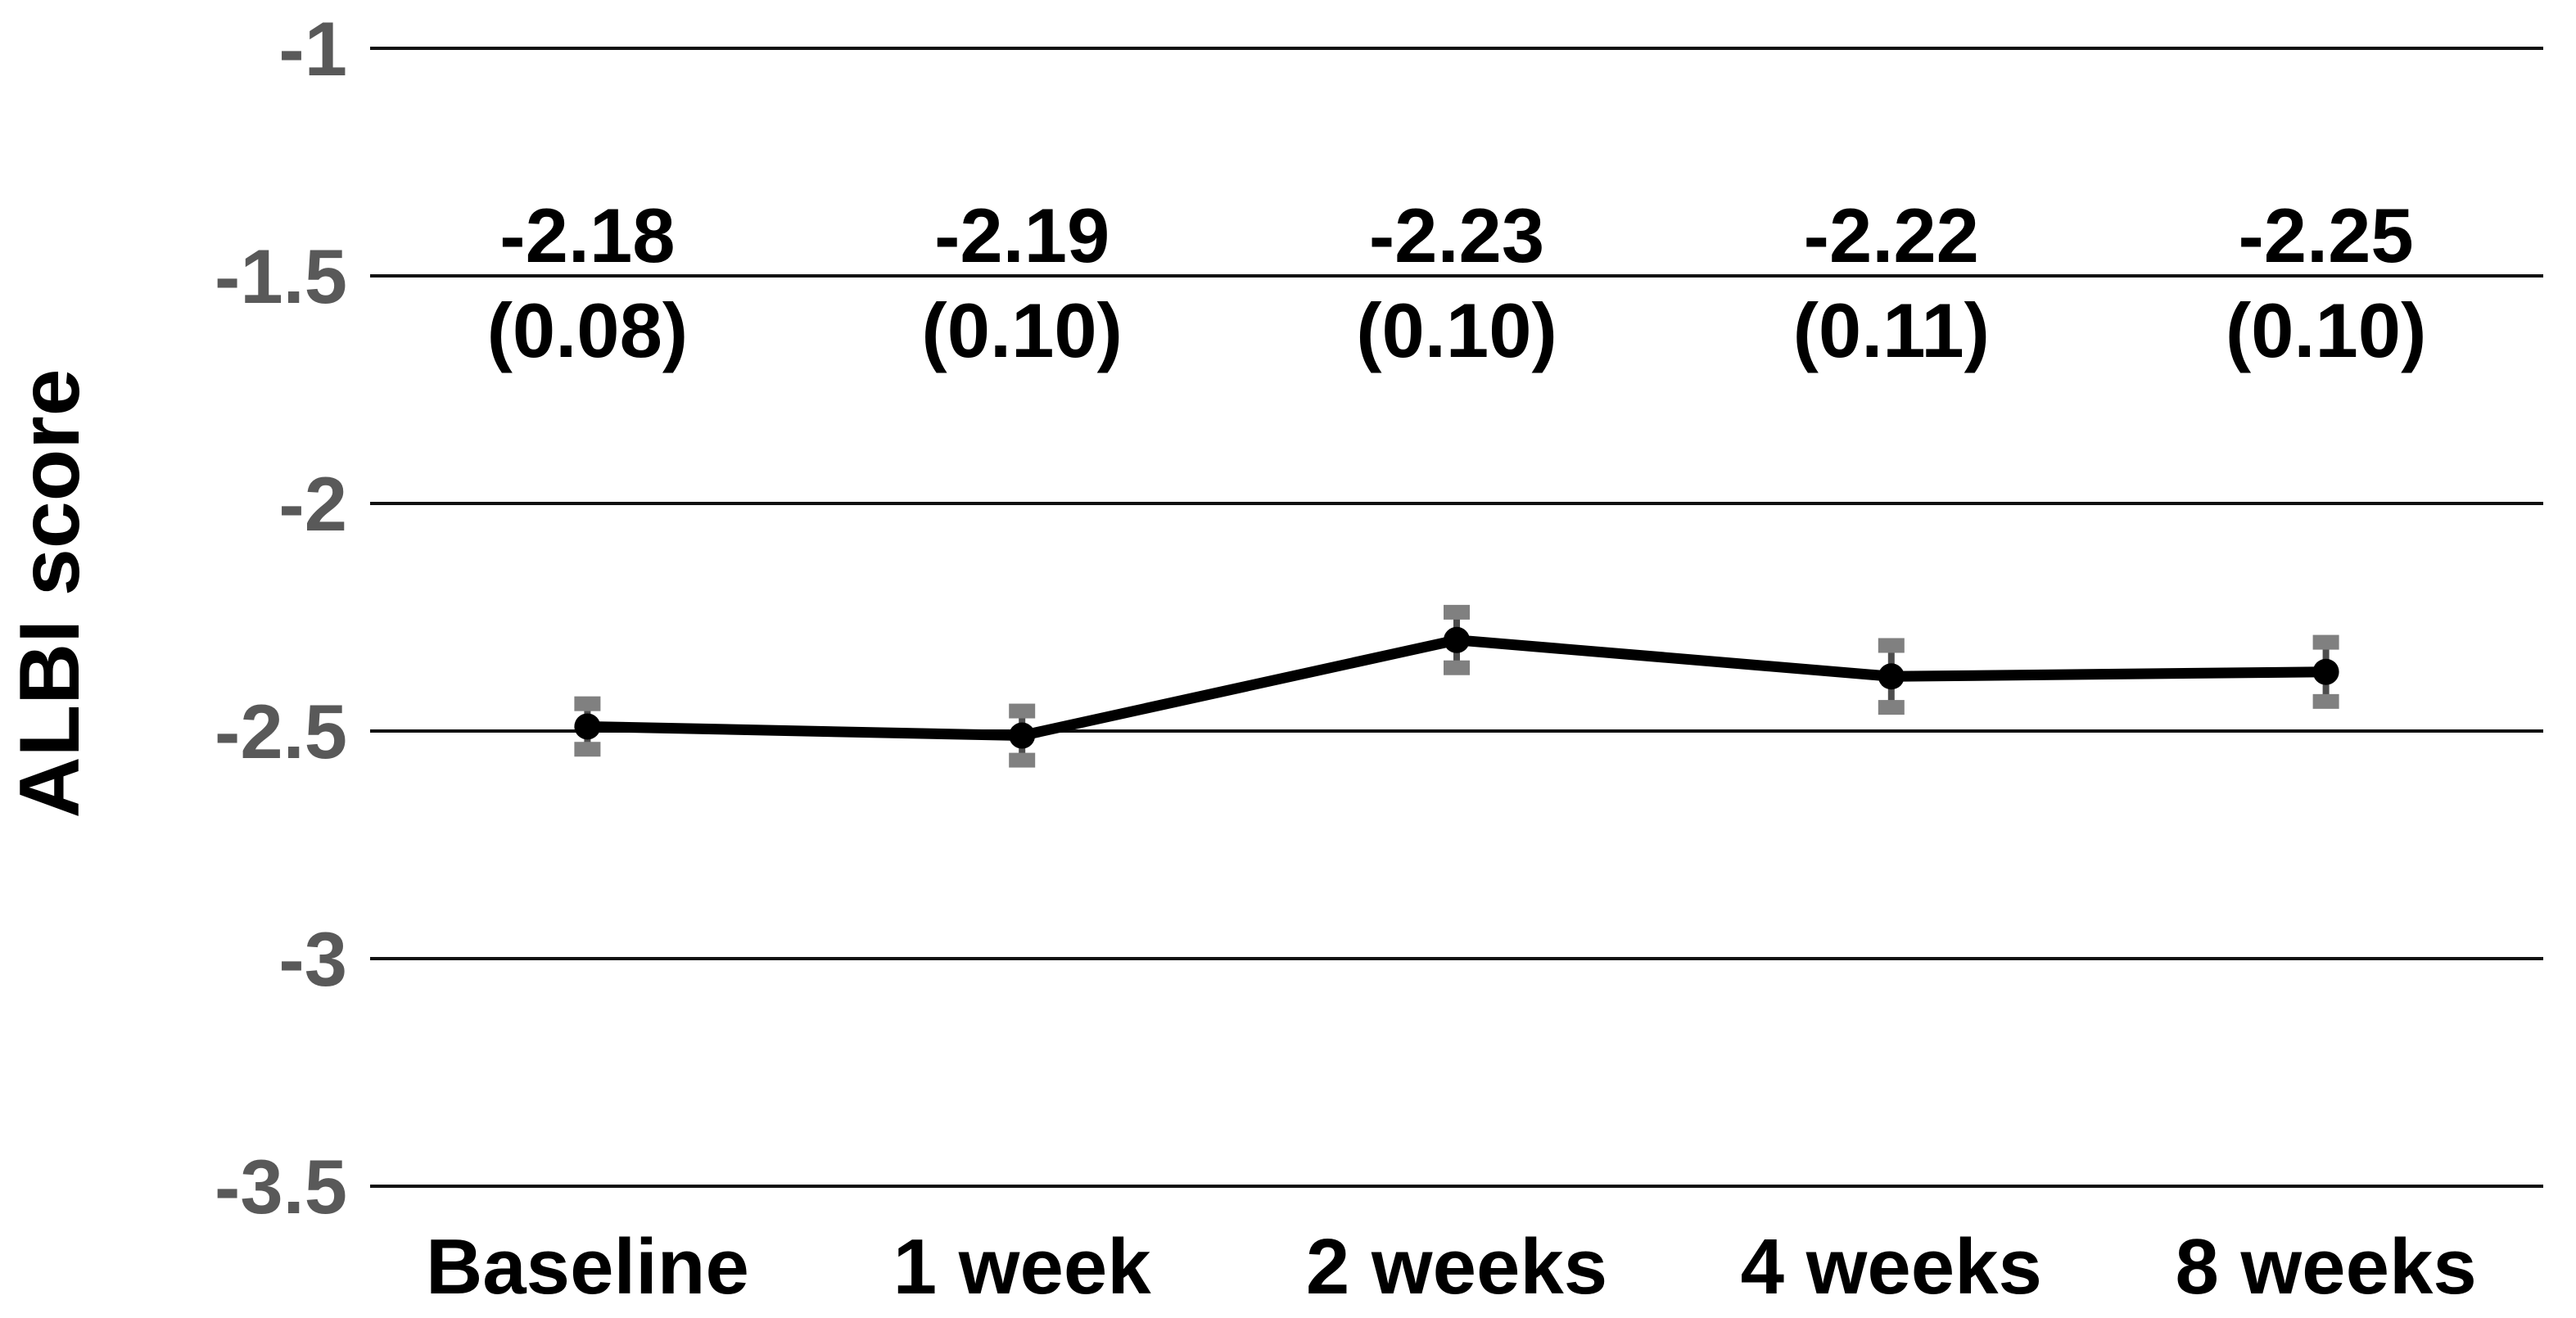  I want to click on y-tick-label: -1, so click(312, 49).